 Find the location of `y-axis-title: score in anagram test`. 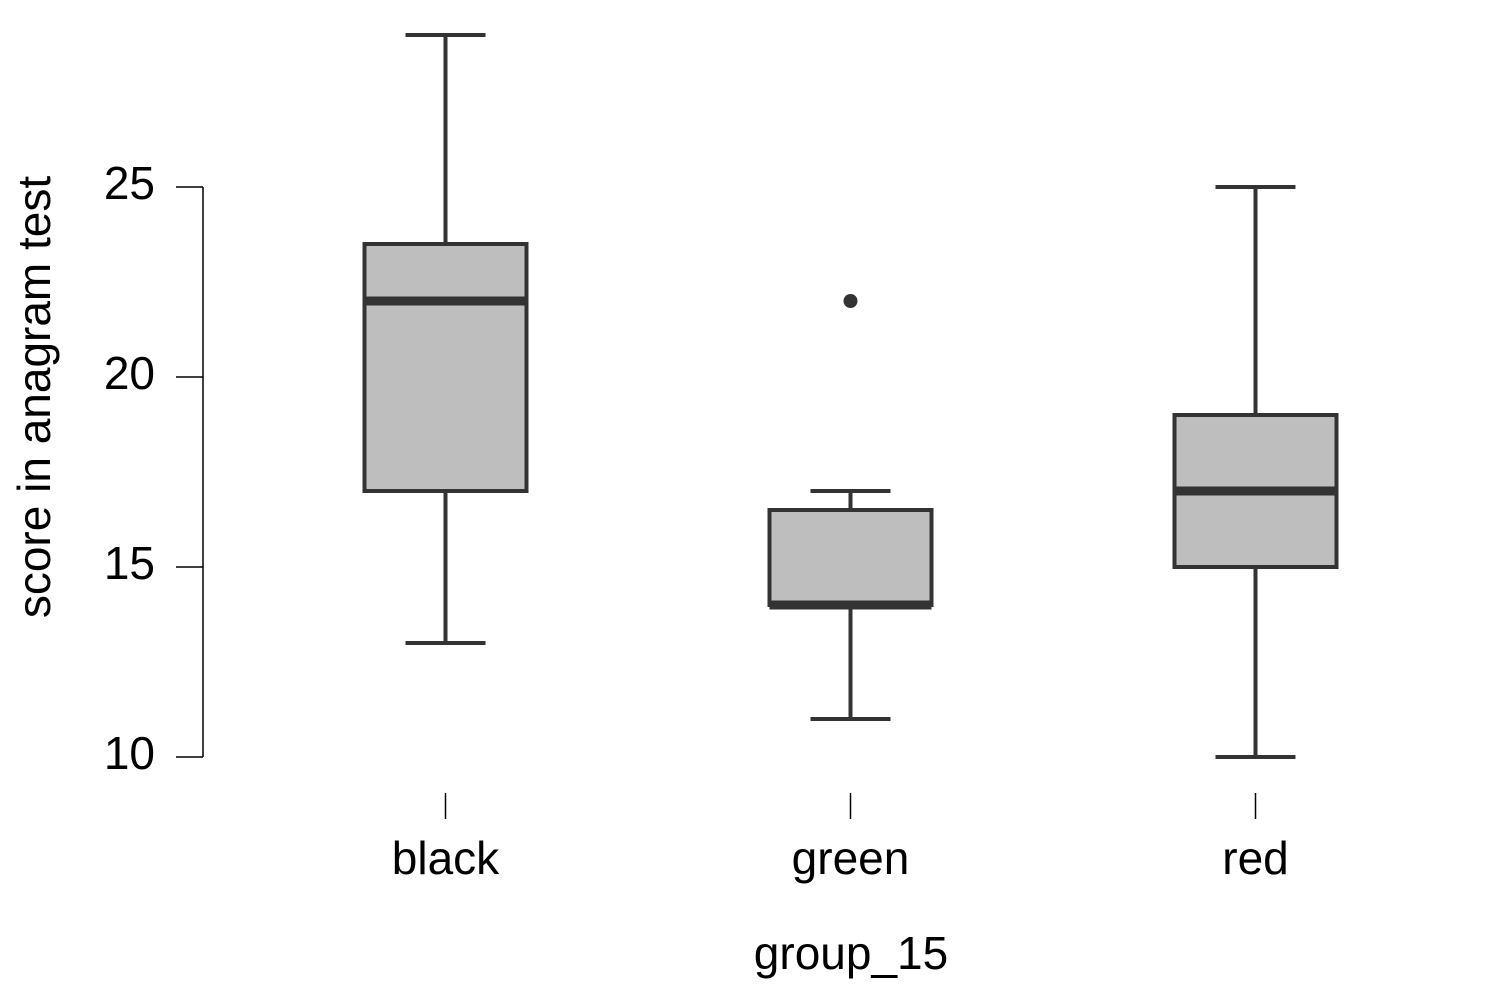

y-axis-title: score in anagram test is located at coordinates (34, 397).